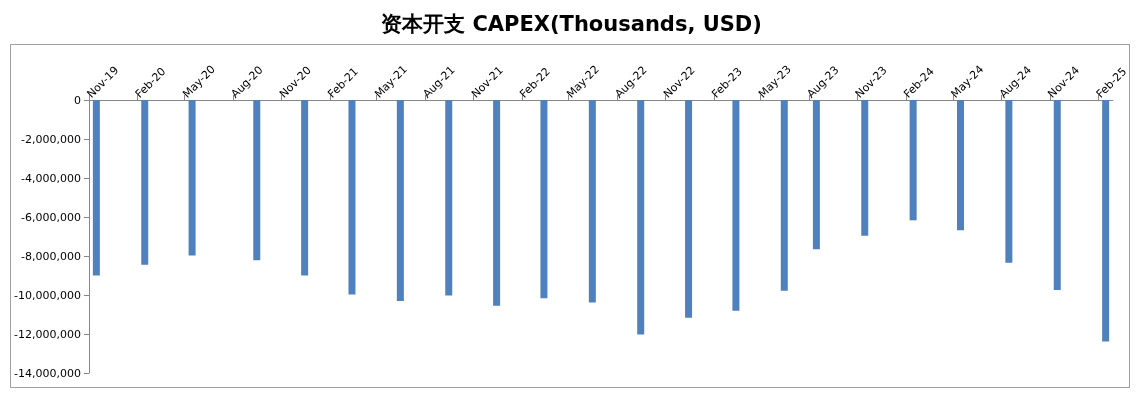 The image size is (1143, 397). What do you see at coordinates (51, 139) in the screenshot?
I see `y-tick-label: -2,000,000` at bounding box center [51, 139].